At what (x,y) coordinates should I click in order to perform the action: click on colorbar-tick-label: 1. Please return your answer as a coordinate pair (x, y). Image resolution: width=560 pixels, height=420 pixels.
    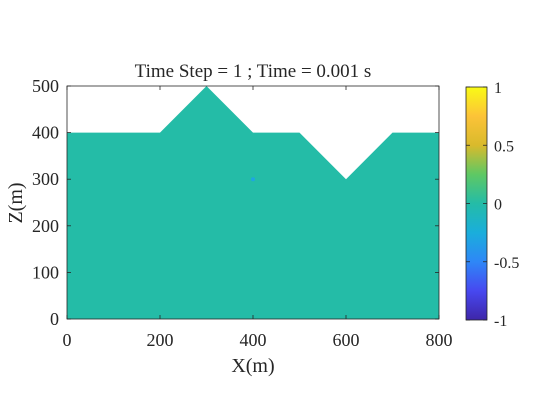
    Looking at the image, I should click on (498, 88).